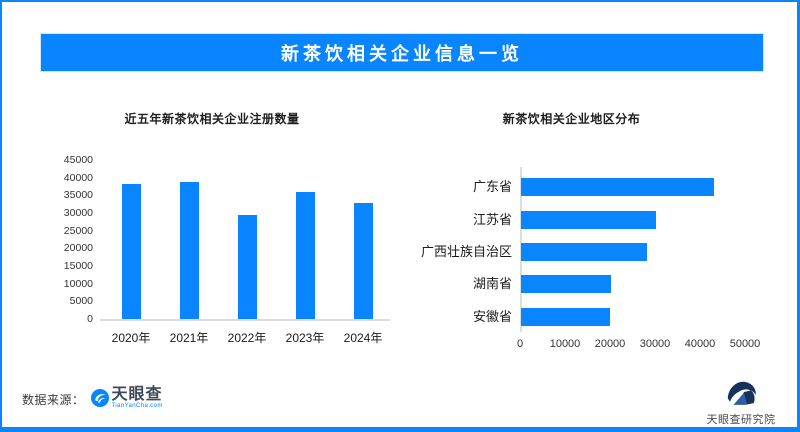  What do you see at coordinates (137, 406) in the screenshot?
I see `tianyancha-domain: TianYanCha.com` at bounding box center [137, 406].